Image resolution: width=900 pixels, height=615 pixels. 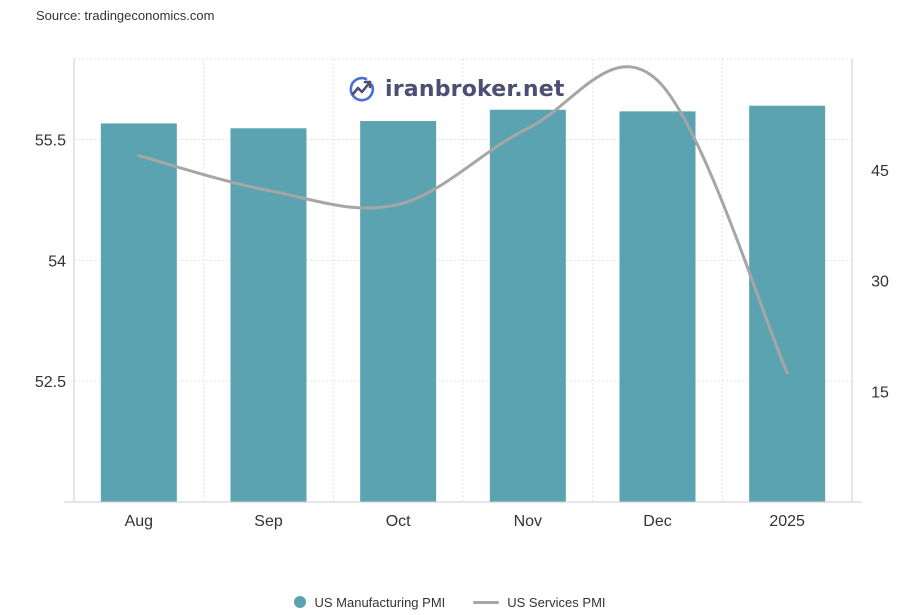 What do you see at coordinates (880, 392) in the screenshot?
I see `right-tick-label: 15` at bounding box center [880, 392].